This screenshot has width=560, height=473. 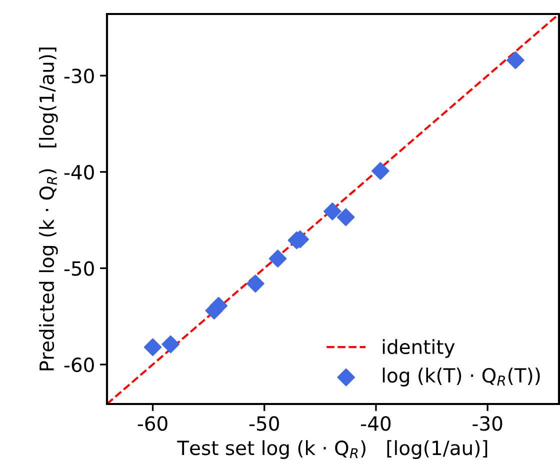 I want to click on x-axis-title: Test set log (k · Q$_{R}$) [log(1/au)], so click(x=332, y=449).